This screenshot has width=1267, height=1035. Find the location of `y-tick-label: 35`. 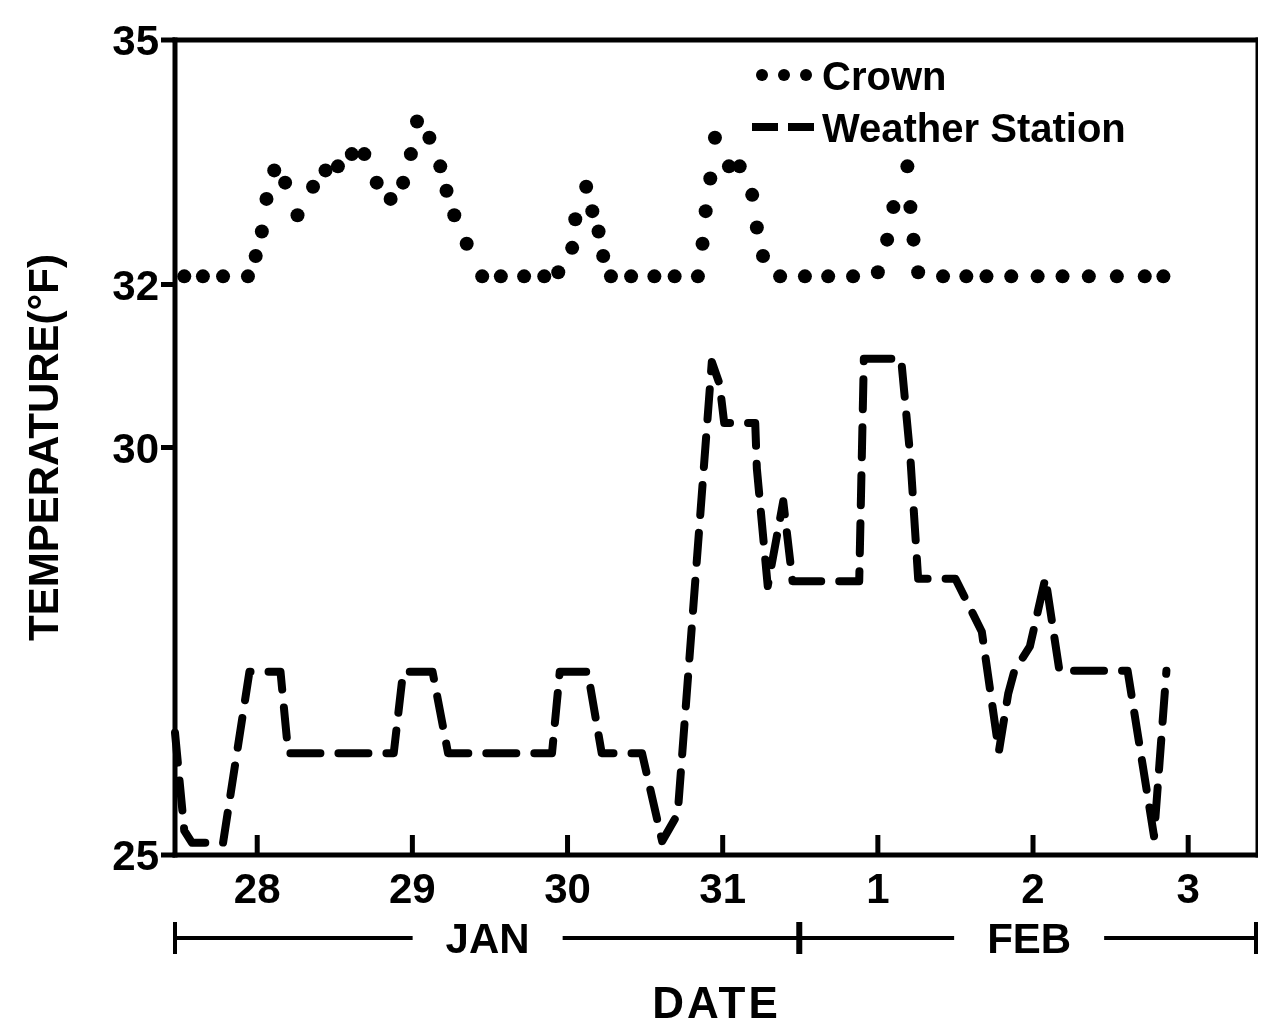

y-tick-label: 35 is located at coordinates (135, 40).